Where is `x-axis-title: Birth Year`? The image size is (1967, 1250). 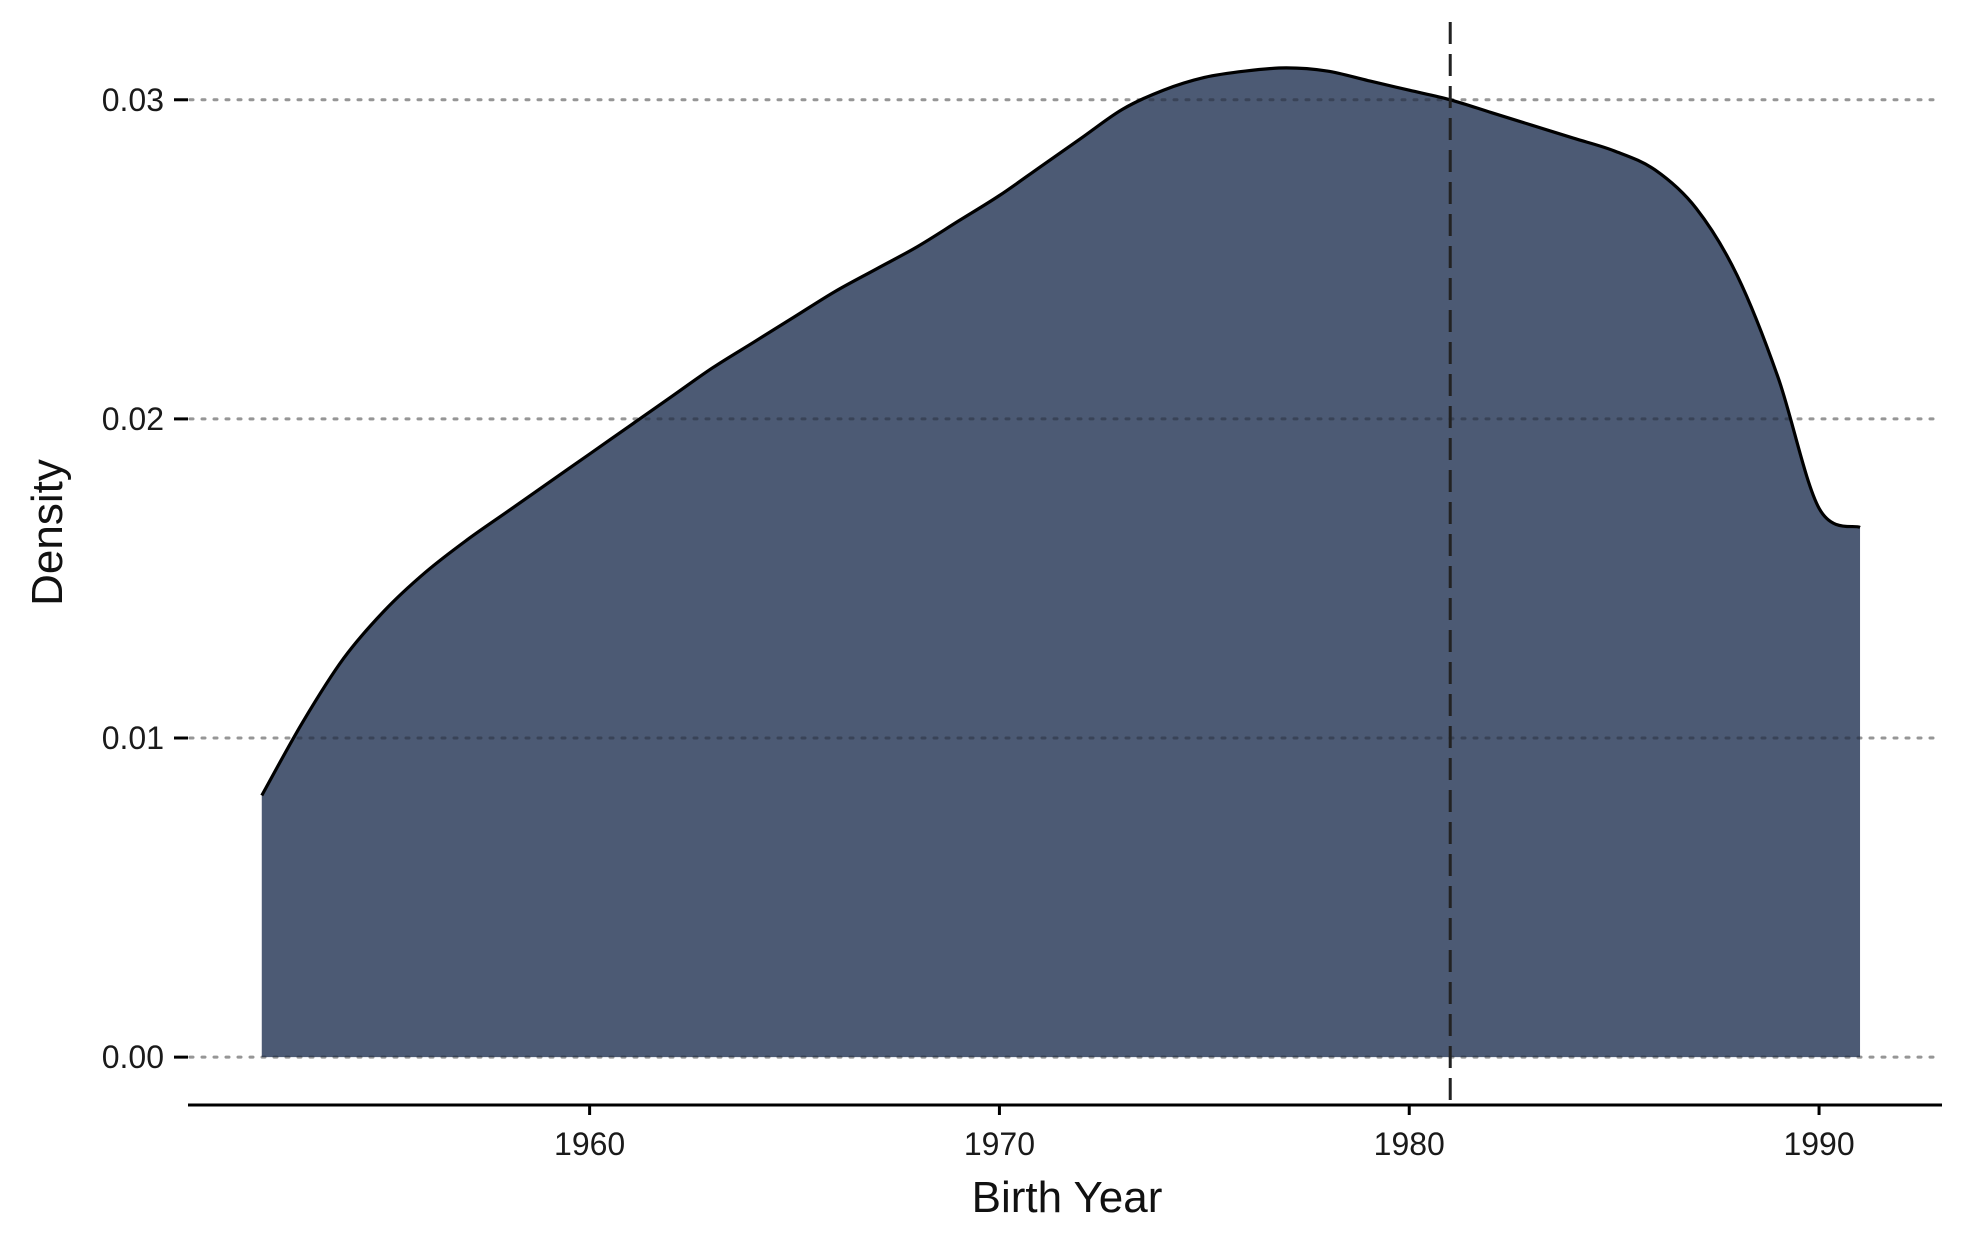 x-axis-title: Birth Year is located at coordinates (1067, 1197).